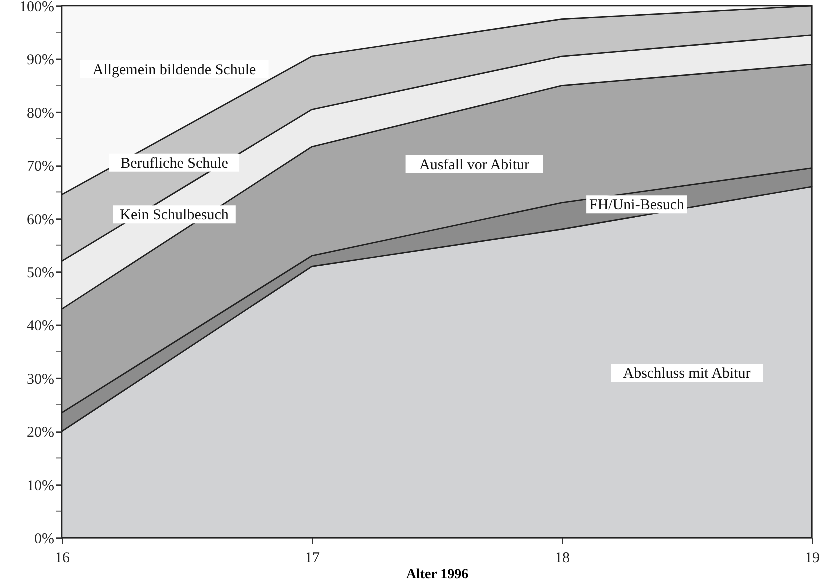  Describe the element at coordinates (637, 206) in the screenshot. I see `series-label: FH/Uni-Besuch` at that location.